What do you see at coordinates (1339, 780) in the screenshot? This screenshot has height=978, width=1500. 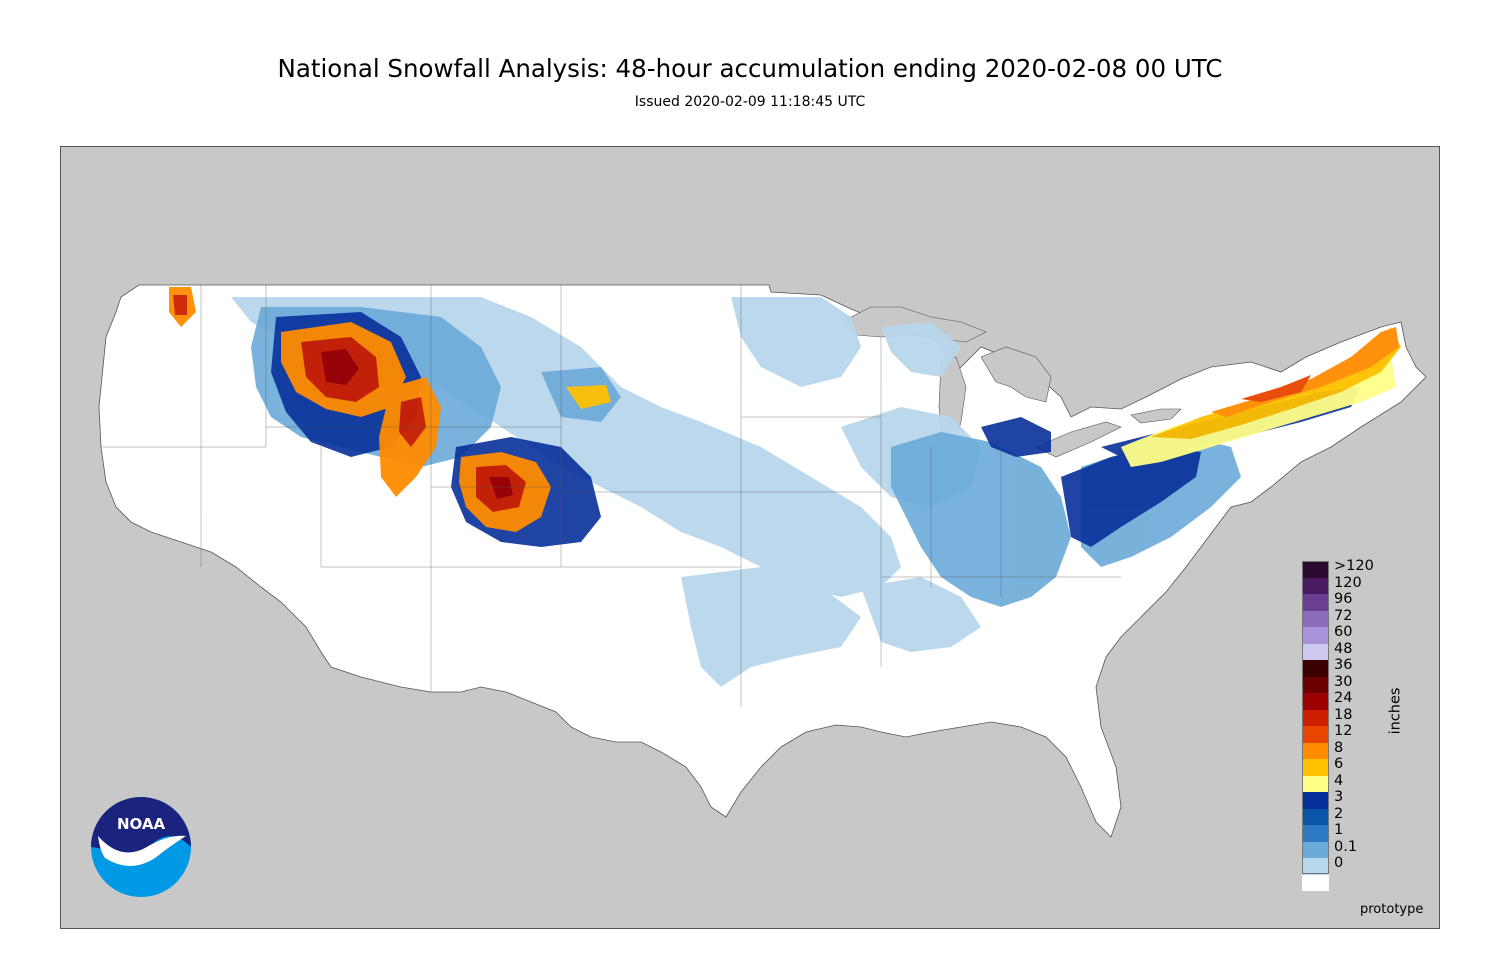 I see `legend-label: 4` at bounding box center [1339, 780].